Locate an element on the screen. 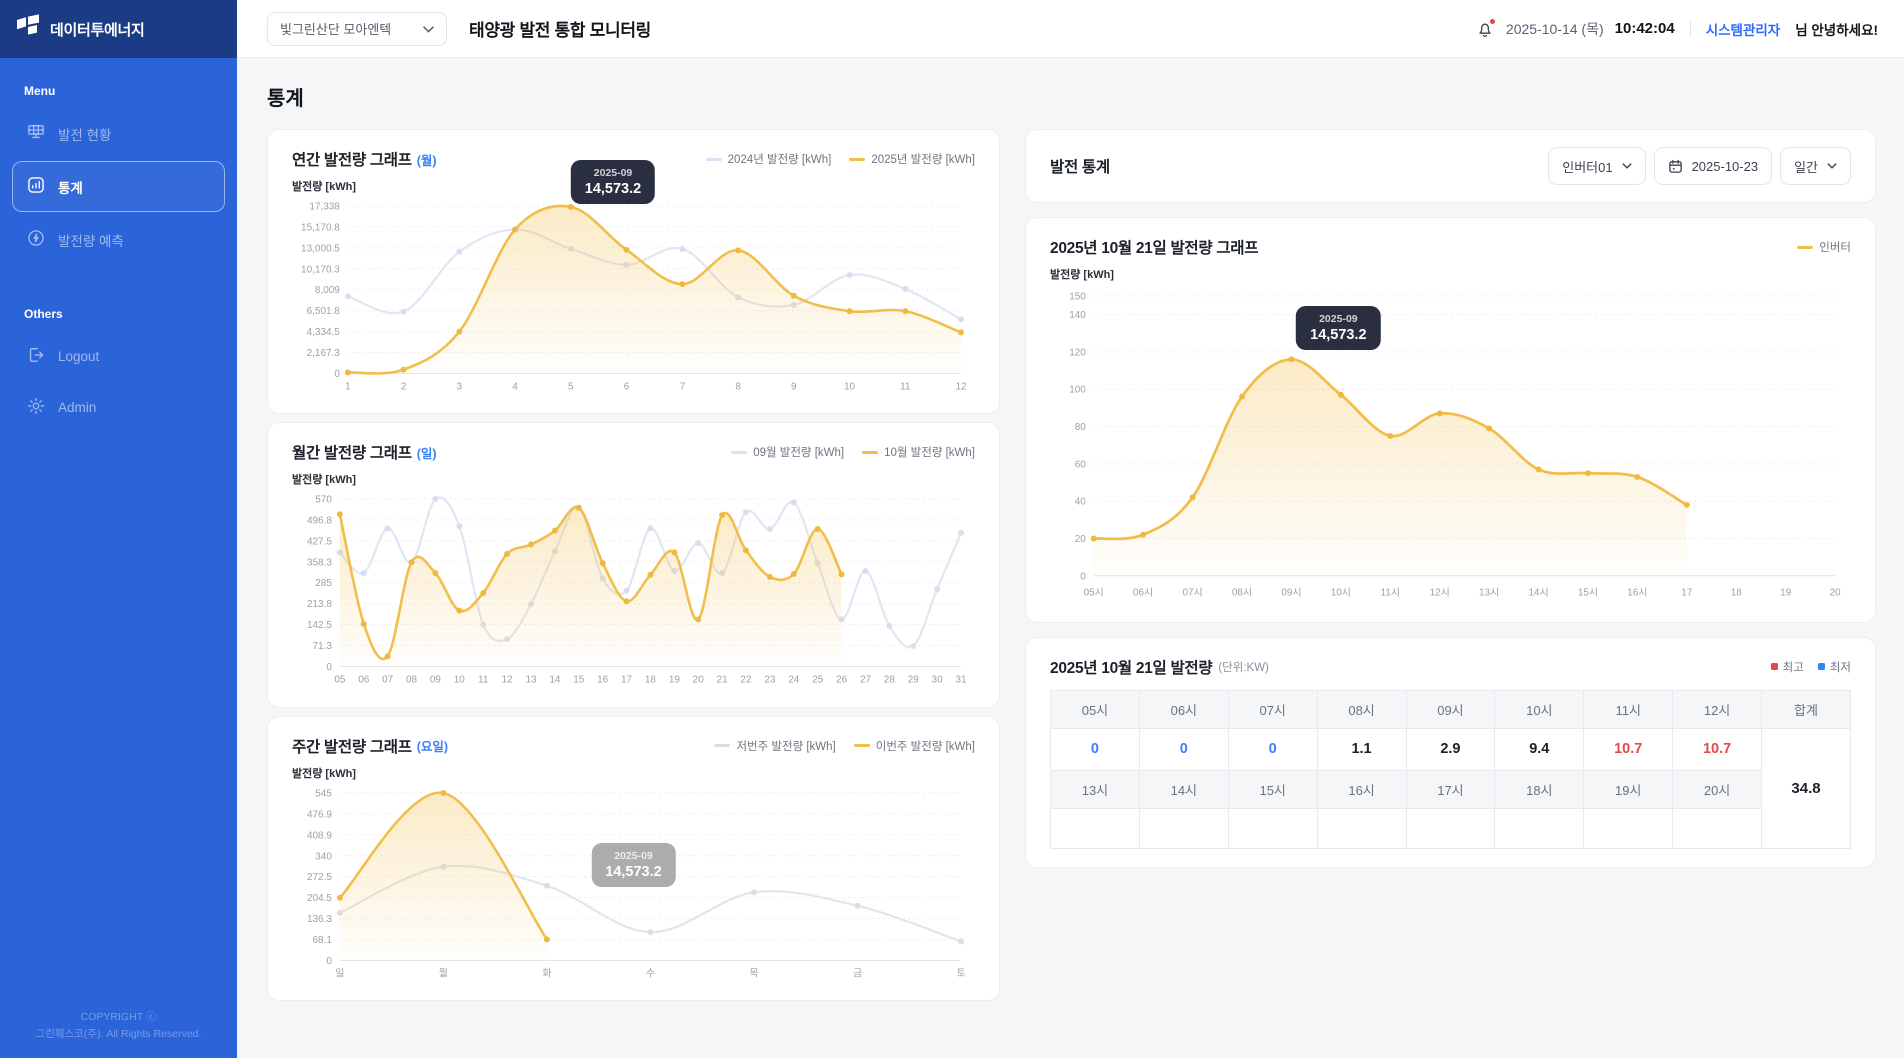  svg-text: 08시 is located at coordinates (1242, 593).